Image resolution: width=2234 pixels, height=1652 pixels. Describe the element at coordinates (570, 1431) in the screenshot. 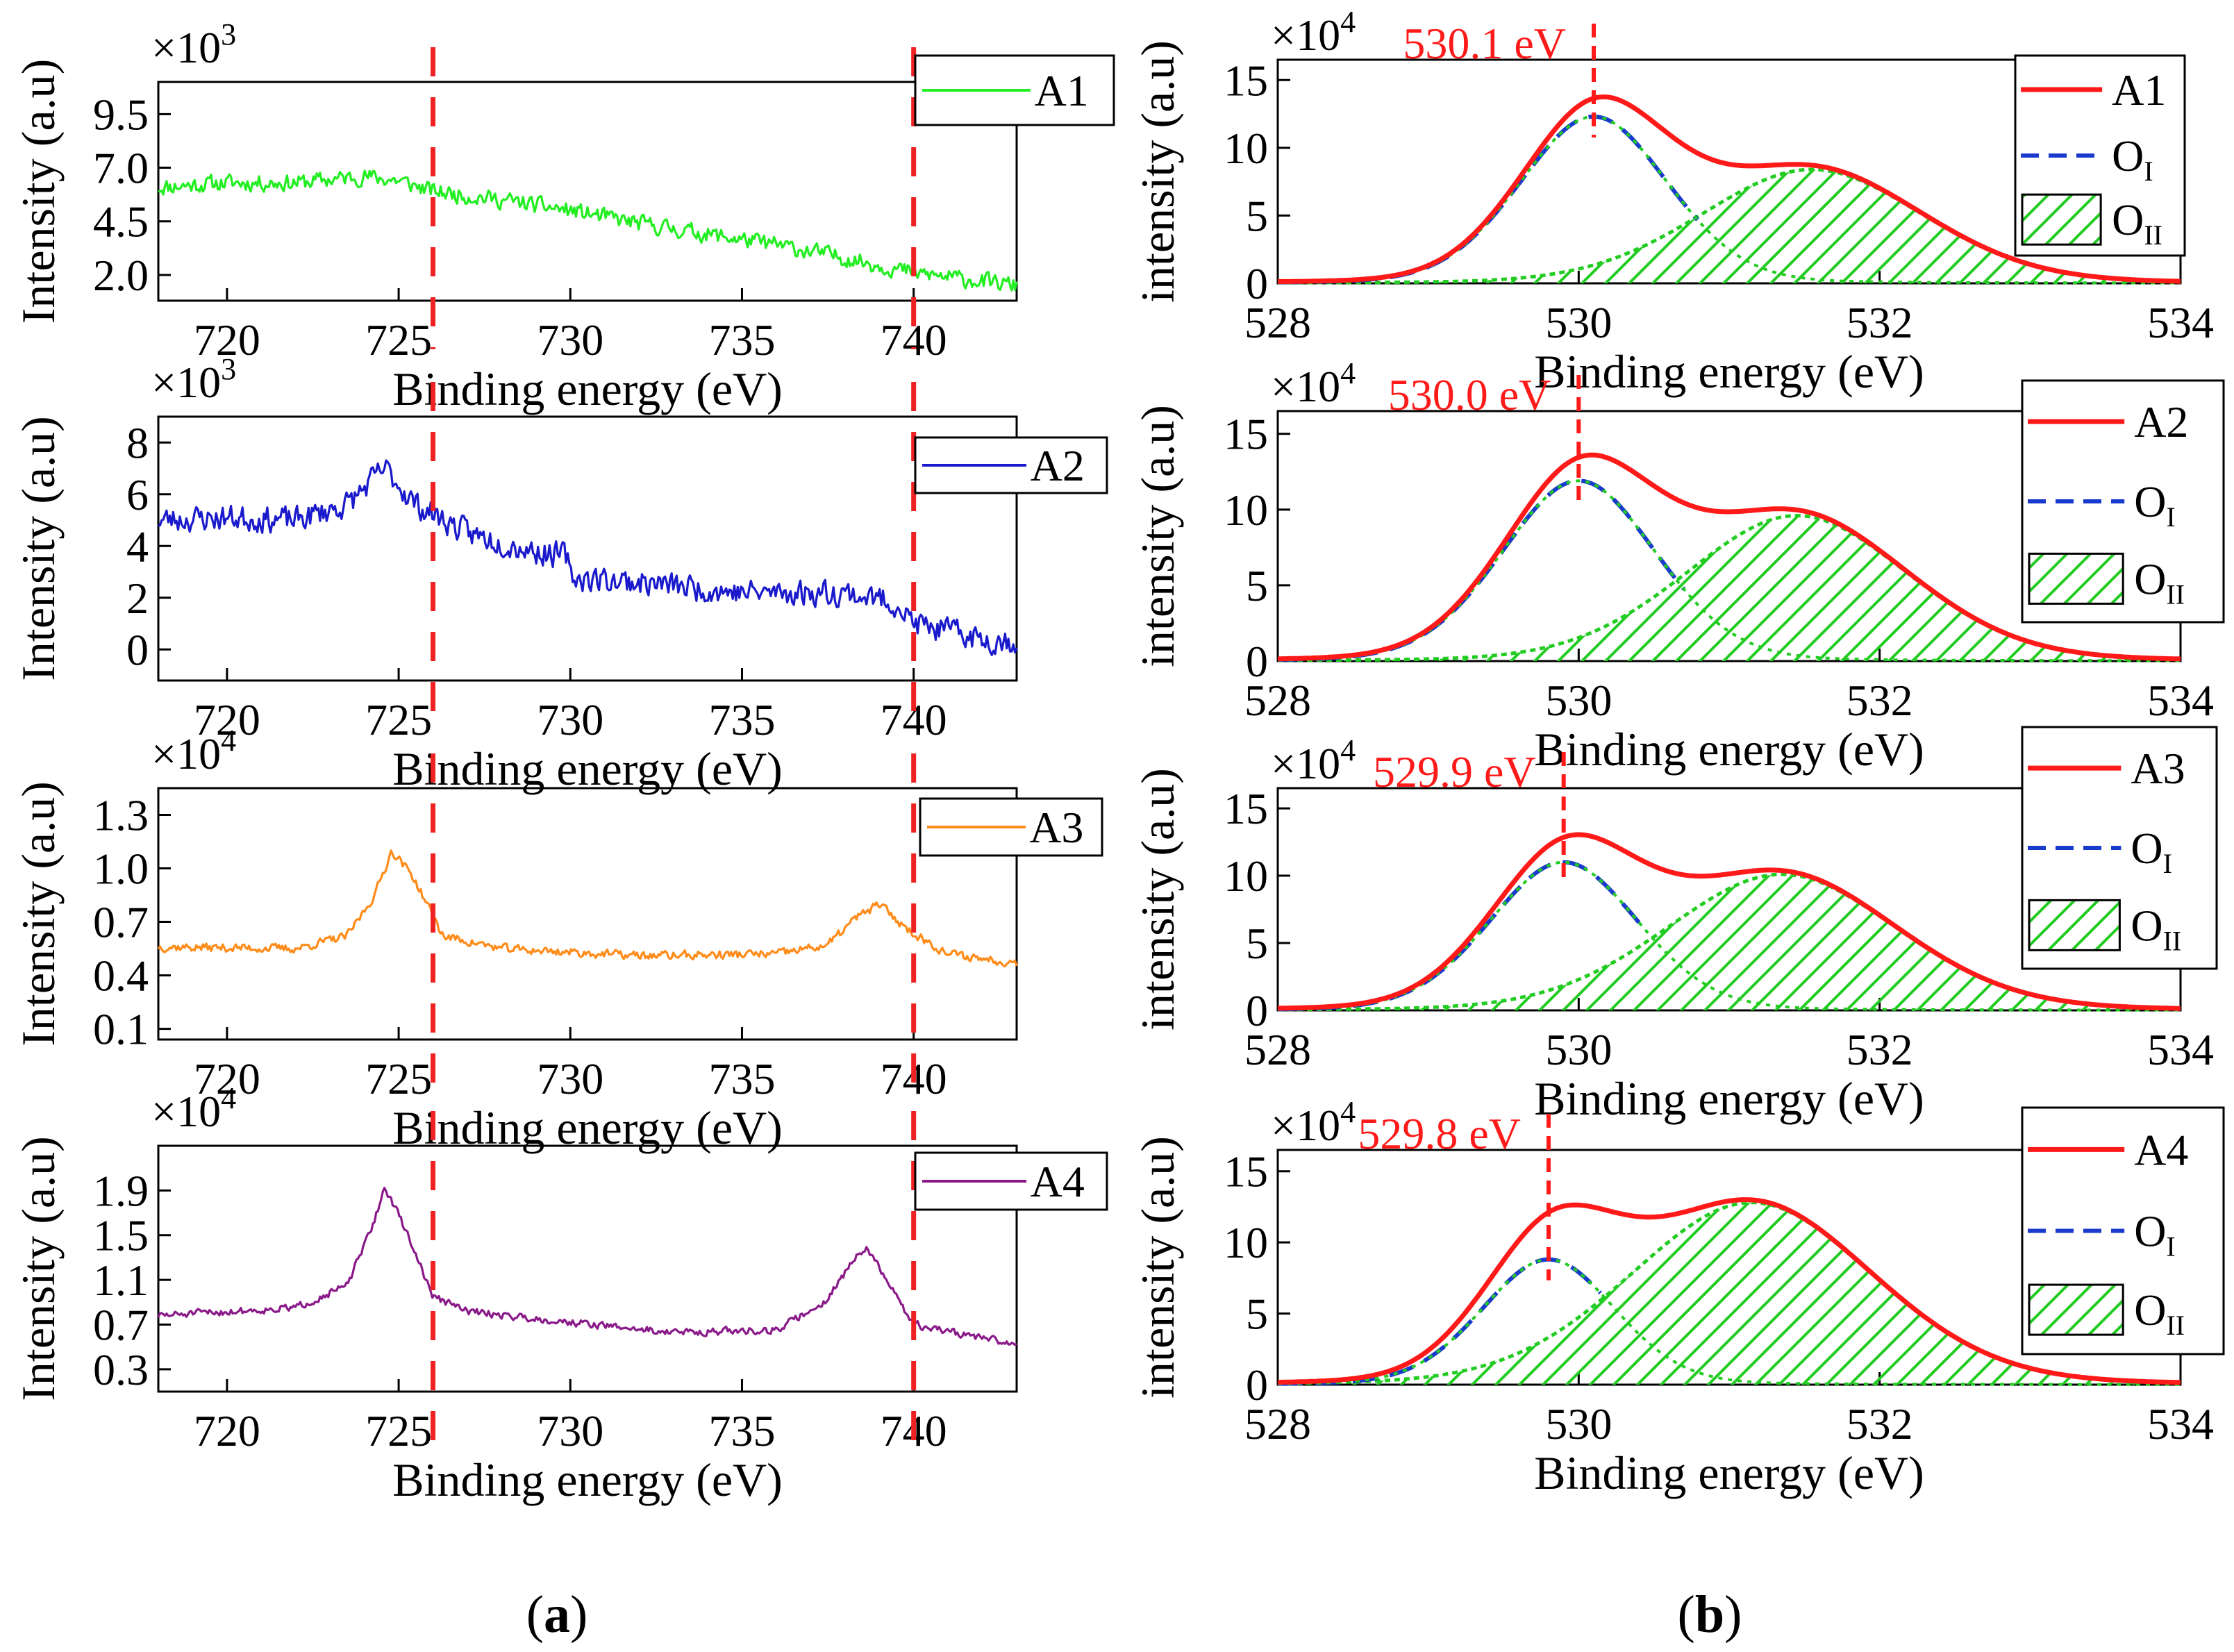

I see `a4-xtick-label: 730` at that location.